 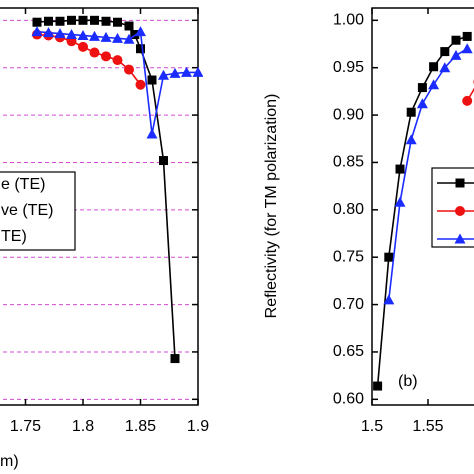 What do you see at coordinates (372, 426) in the screenshot?
I see `x-tick-label: 1.5` at bounding box center [372, 426].